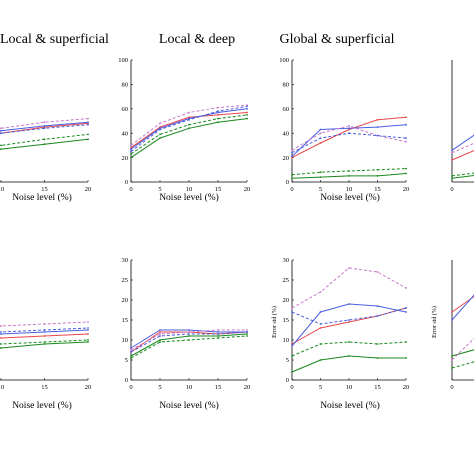  What do you see at coordinates (434, 322) in the screenshot?
I see `ylabel-row2-col4: Error std (%)` at bounding box center [434, 322].